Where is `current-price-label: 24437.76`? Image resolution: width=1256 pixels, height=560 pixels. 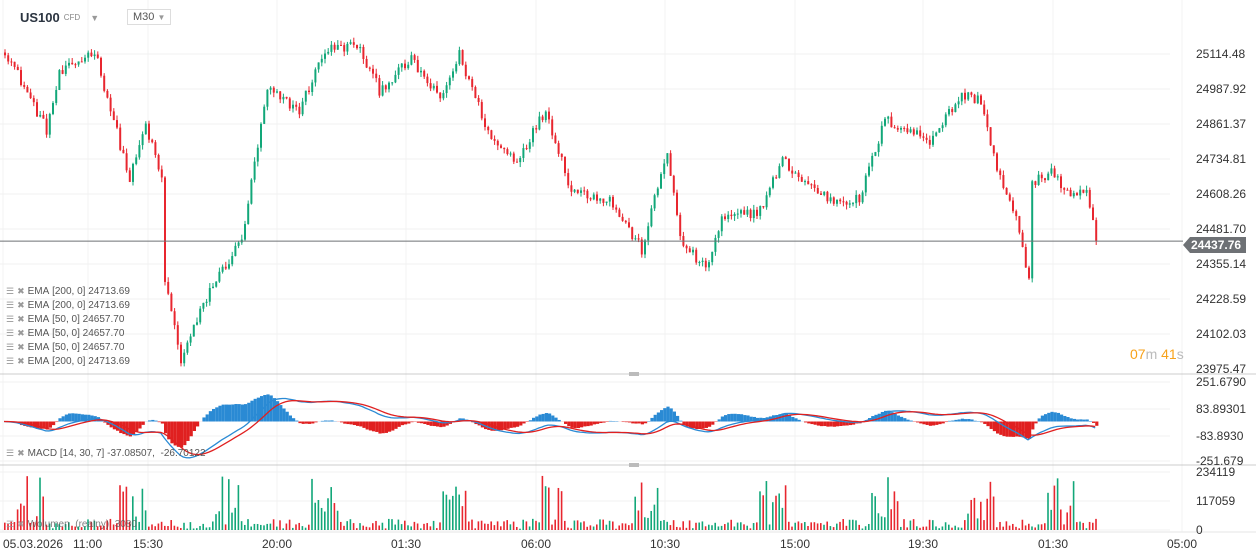 current-price-label: 24437.76 is located at coordinates (1215, 245).